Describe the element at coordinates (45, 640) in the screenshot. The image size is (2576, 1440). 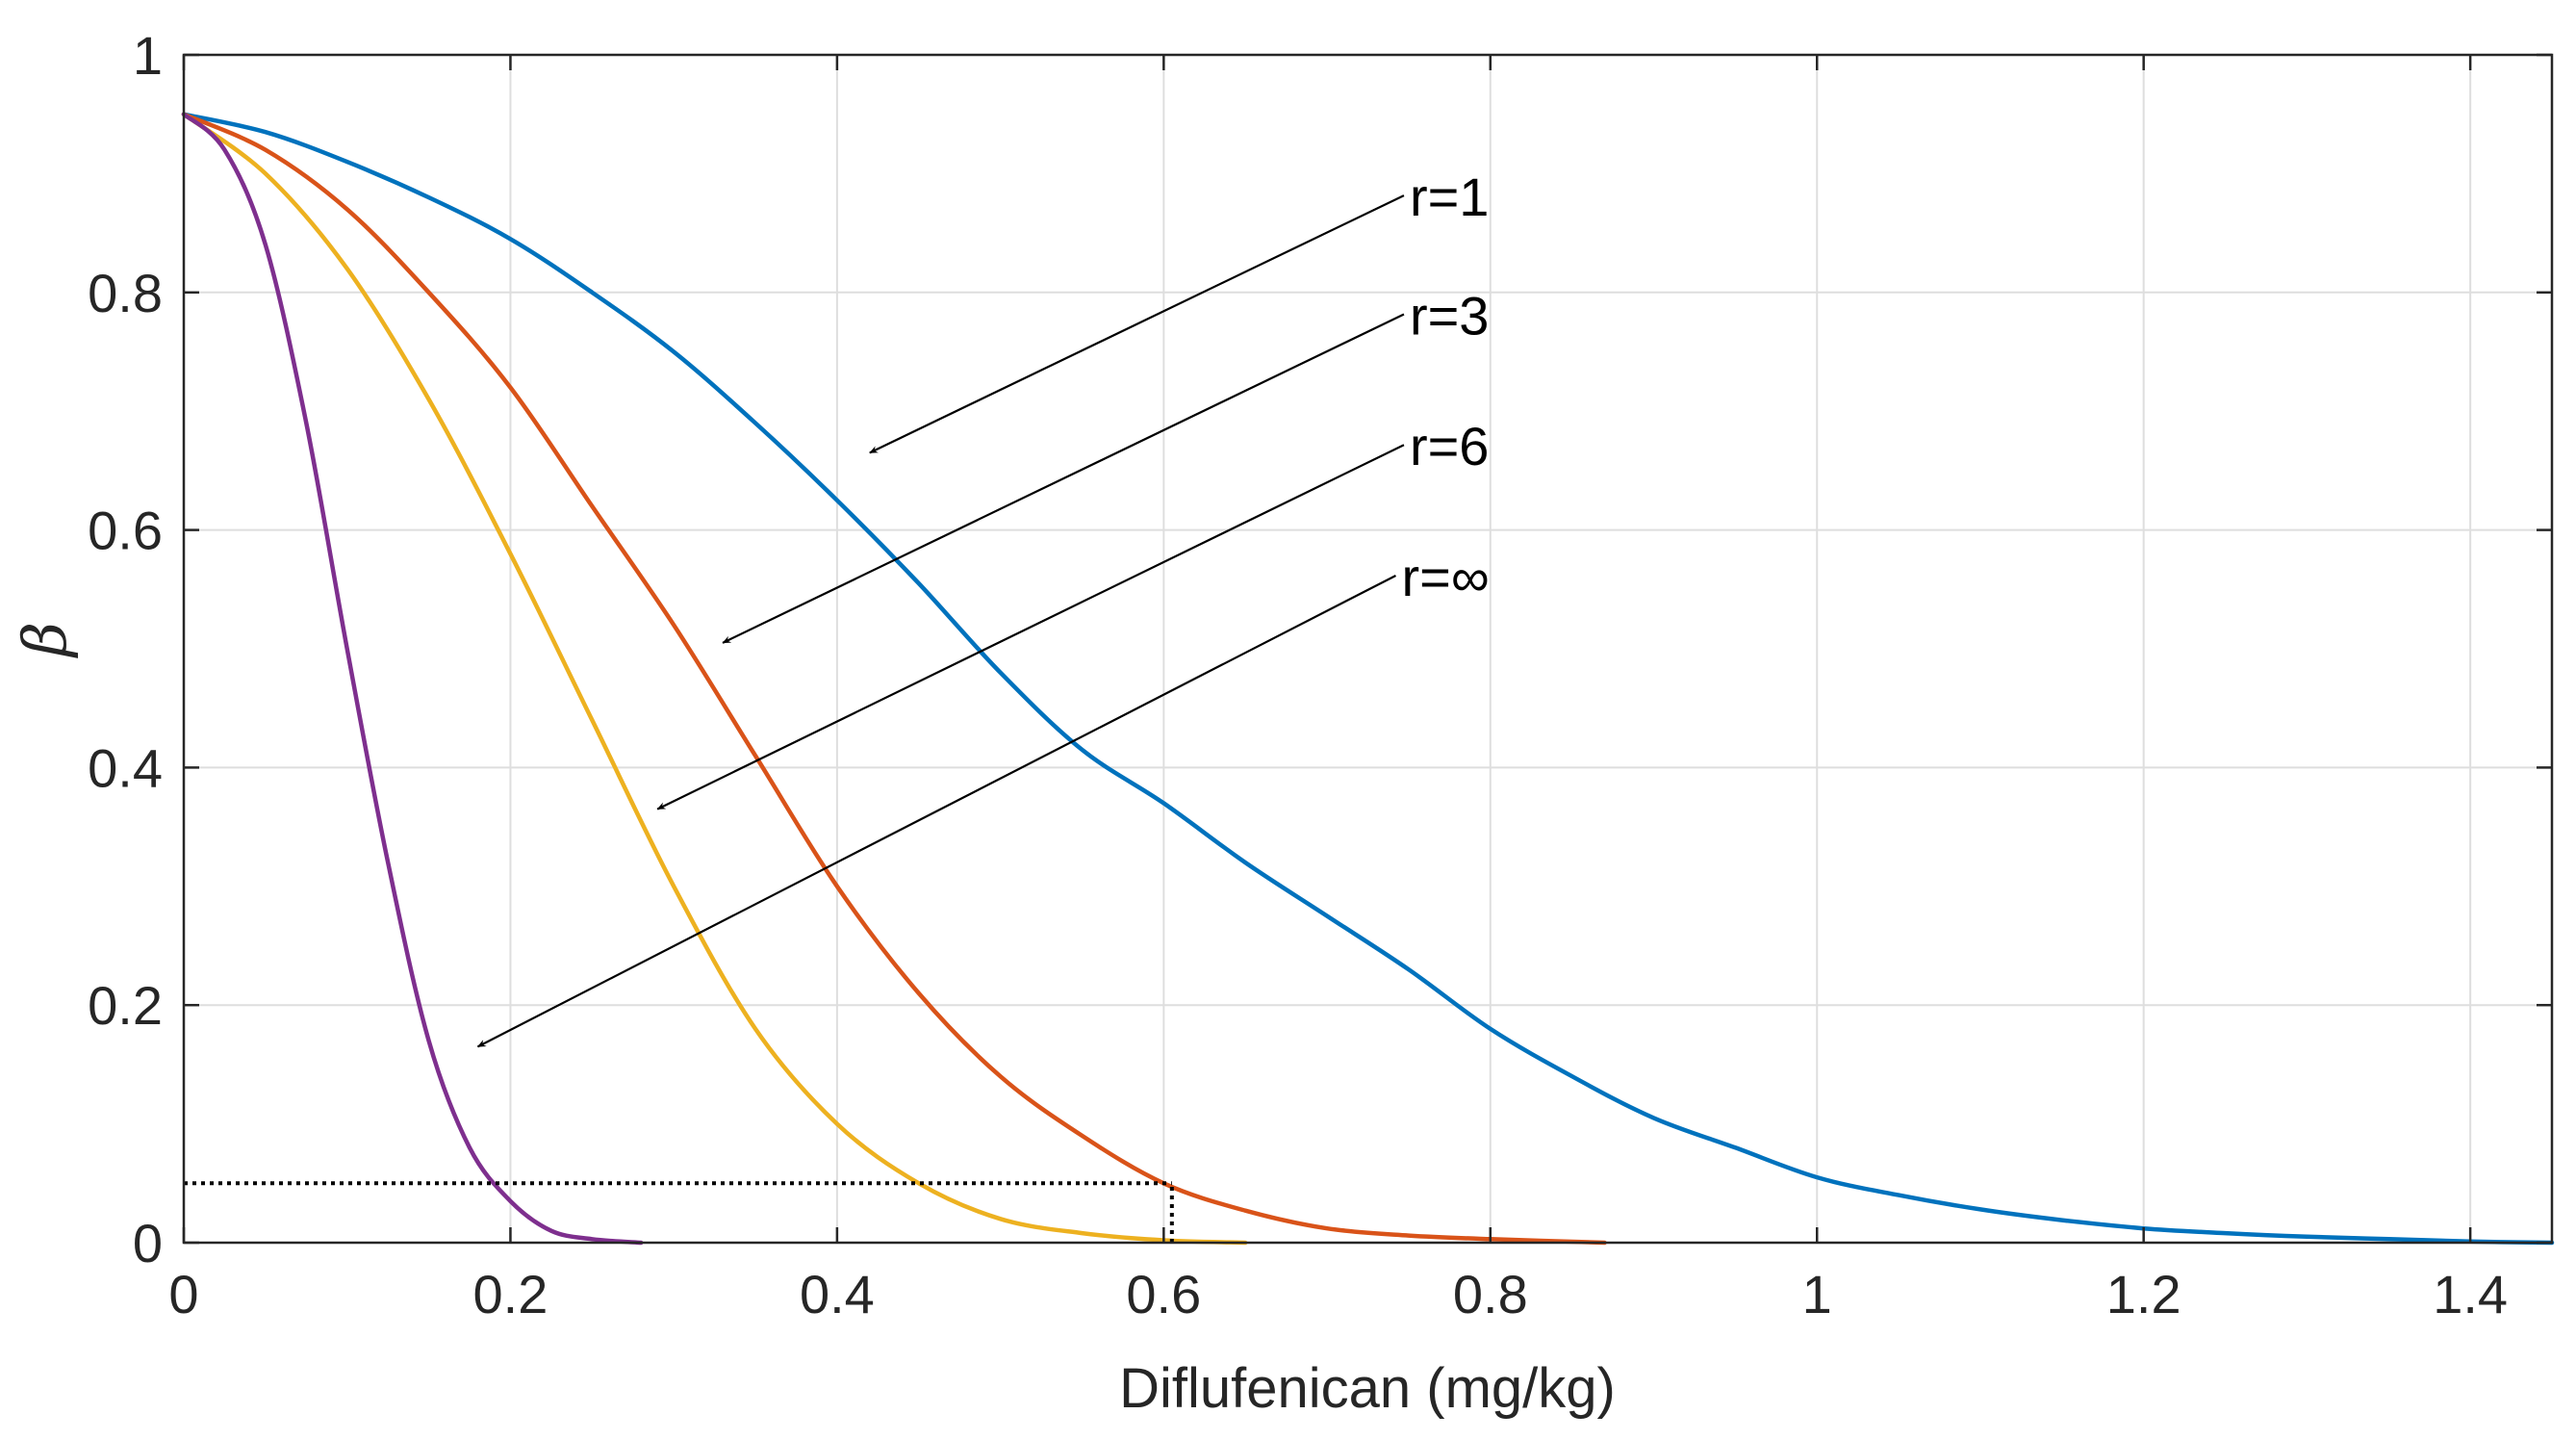
I see `y-axis-title: β` at that location.